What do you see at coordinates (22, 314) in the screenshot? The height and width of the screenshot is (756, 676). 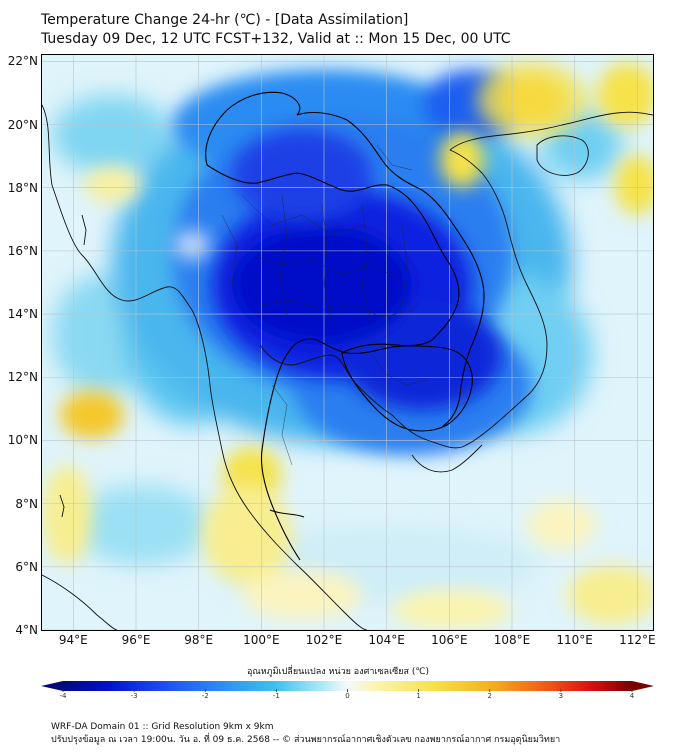 I see `lat-tick-label: 14°N` at bounding box center [22, 314].